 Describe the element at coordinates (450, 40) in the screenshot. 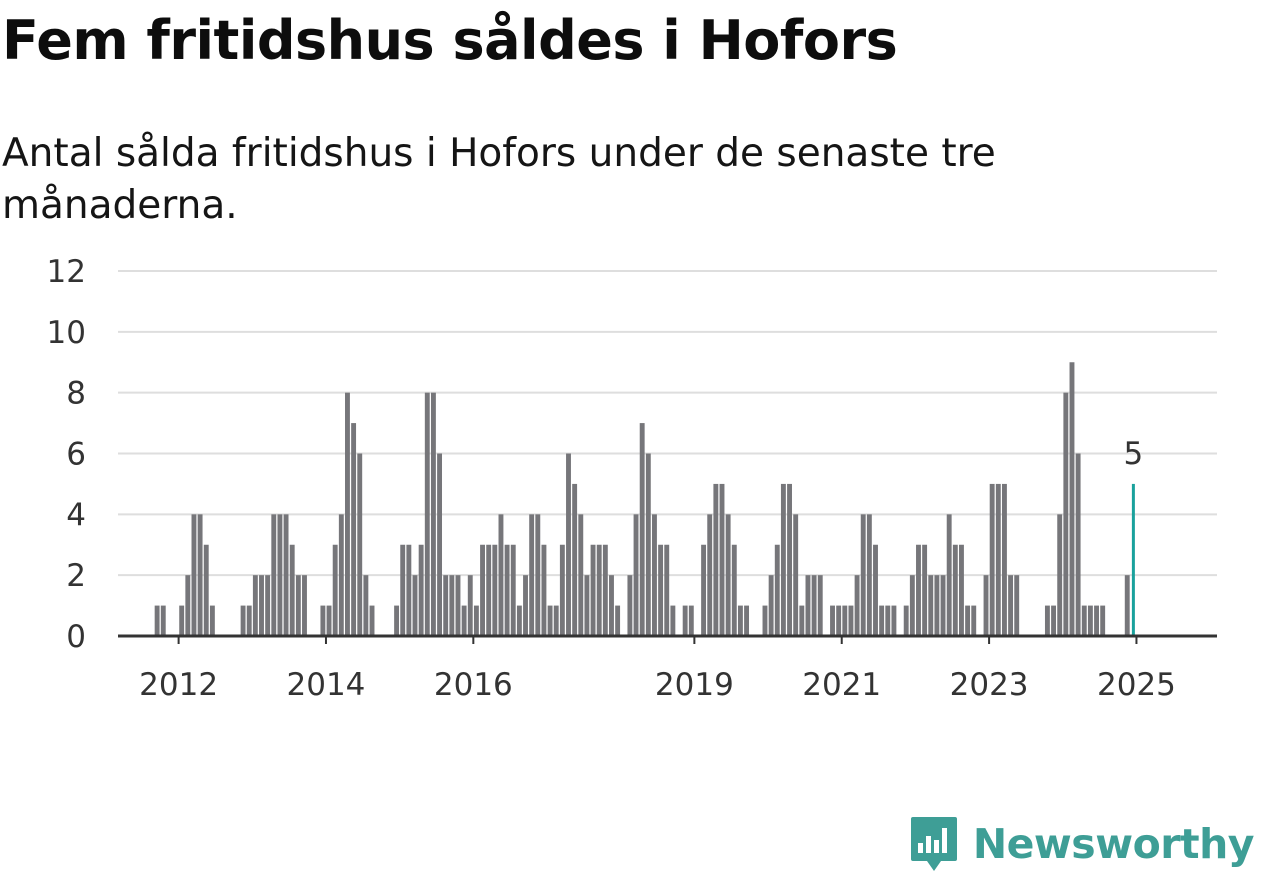

I see `chart-title: Fem fritidshus såldes i Hofors` at that location.